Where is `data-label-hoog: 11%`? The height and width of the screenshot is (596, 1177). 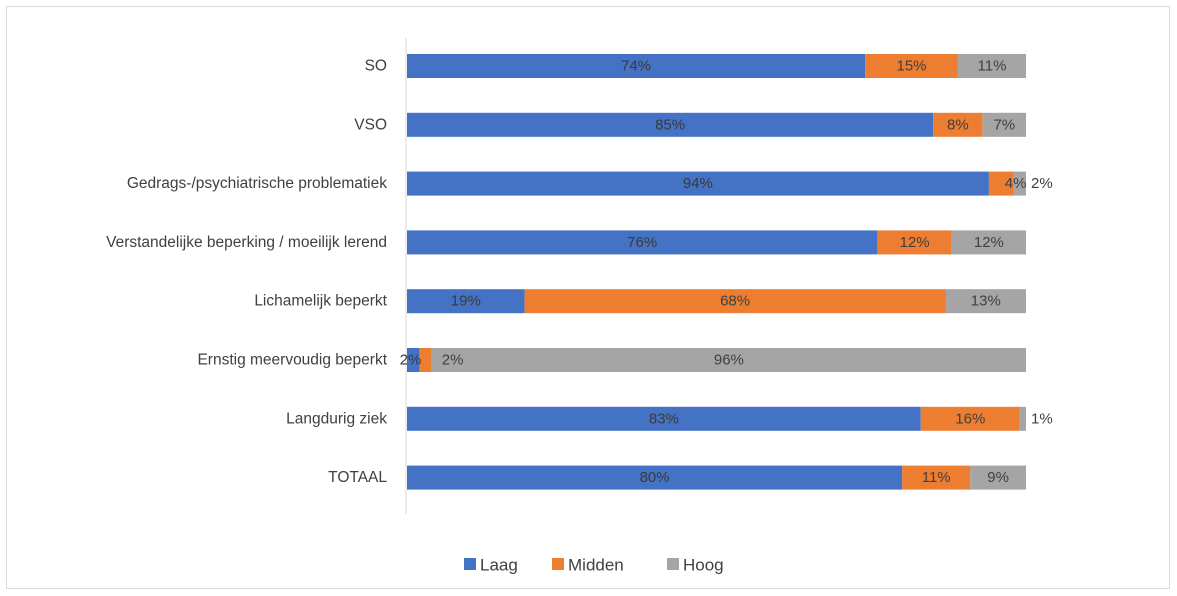 data-label-hoog: 11% is located at coordinates (992, 66).